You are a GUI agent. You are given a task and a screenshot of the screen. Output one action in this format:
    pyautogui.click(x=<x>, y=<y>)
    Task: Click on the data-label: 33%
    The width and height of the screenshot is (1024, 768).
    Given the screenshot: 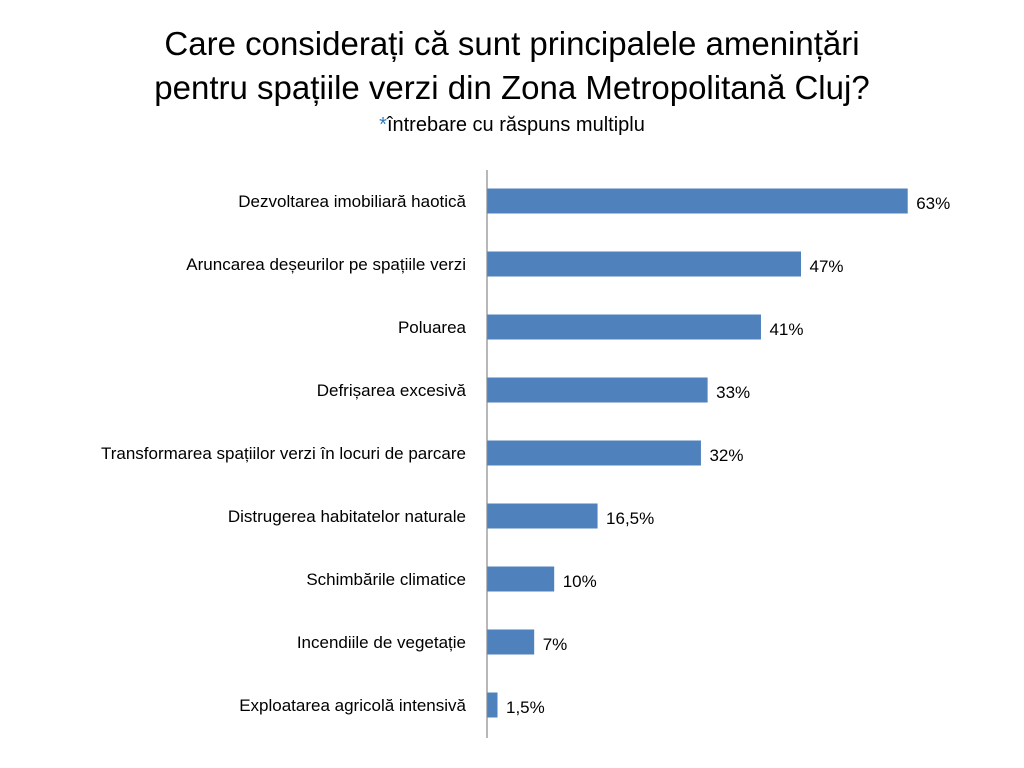 What is the action you would take?
    pyautogui.click(x=733, y=392)
    